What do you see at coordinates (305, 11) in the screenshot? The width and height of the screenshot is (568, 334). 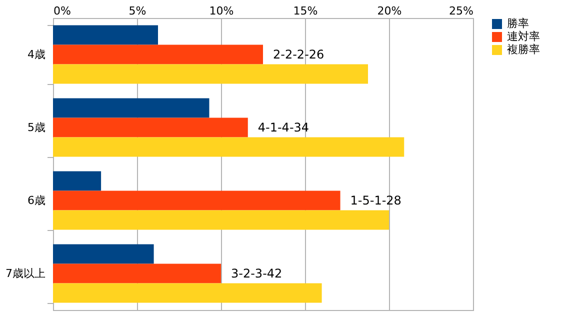 I see `x-tick-label: 15%` at bounding box center [305, 11].